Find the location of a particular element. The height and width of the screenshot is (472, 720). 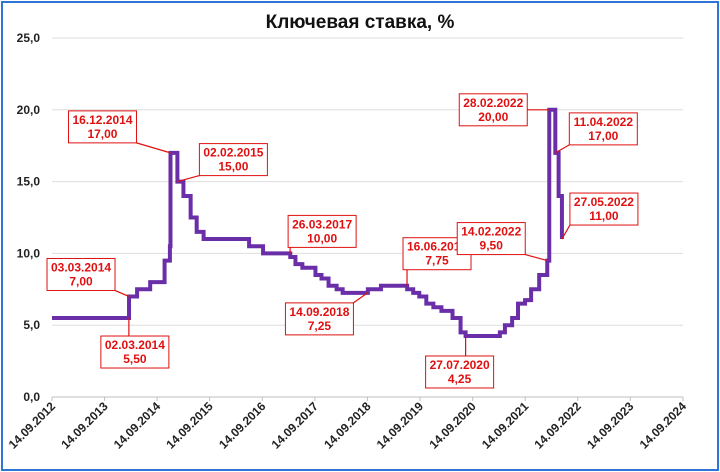

annotation-date: 16.06.2019 is located at coordinates (437, 247).